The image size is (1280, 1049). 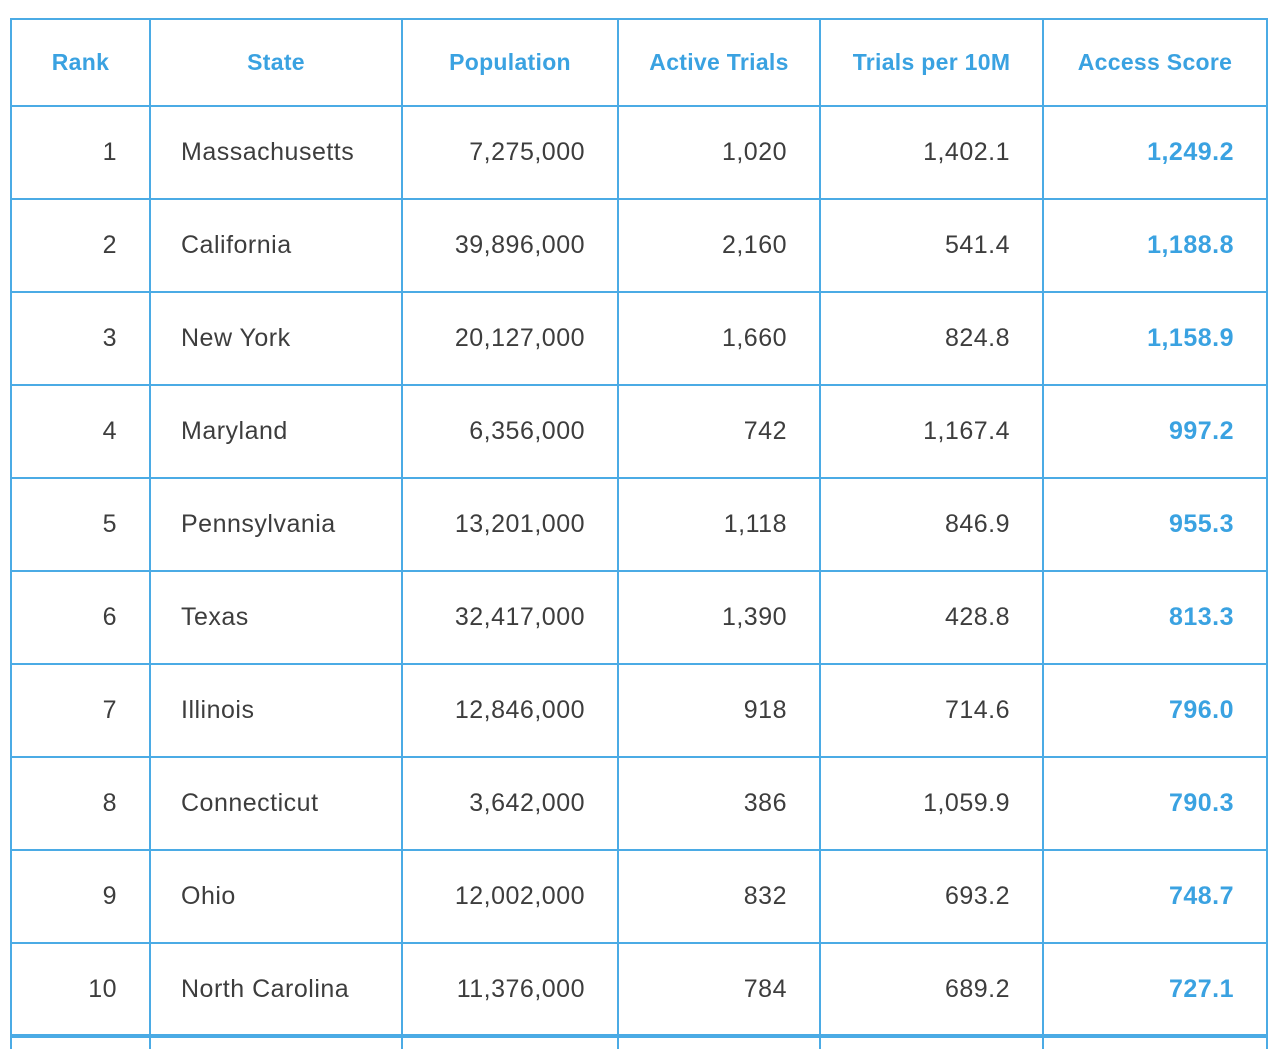 I want to click on cell-state: Texas, so click(x=276, y=617).